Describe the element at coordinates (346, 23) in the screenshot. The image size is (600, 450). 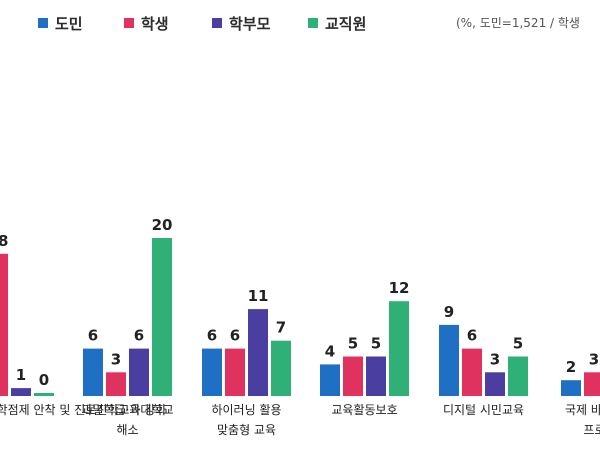
I see `legend-label: 교직원` at that location.